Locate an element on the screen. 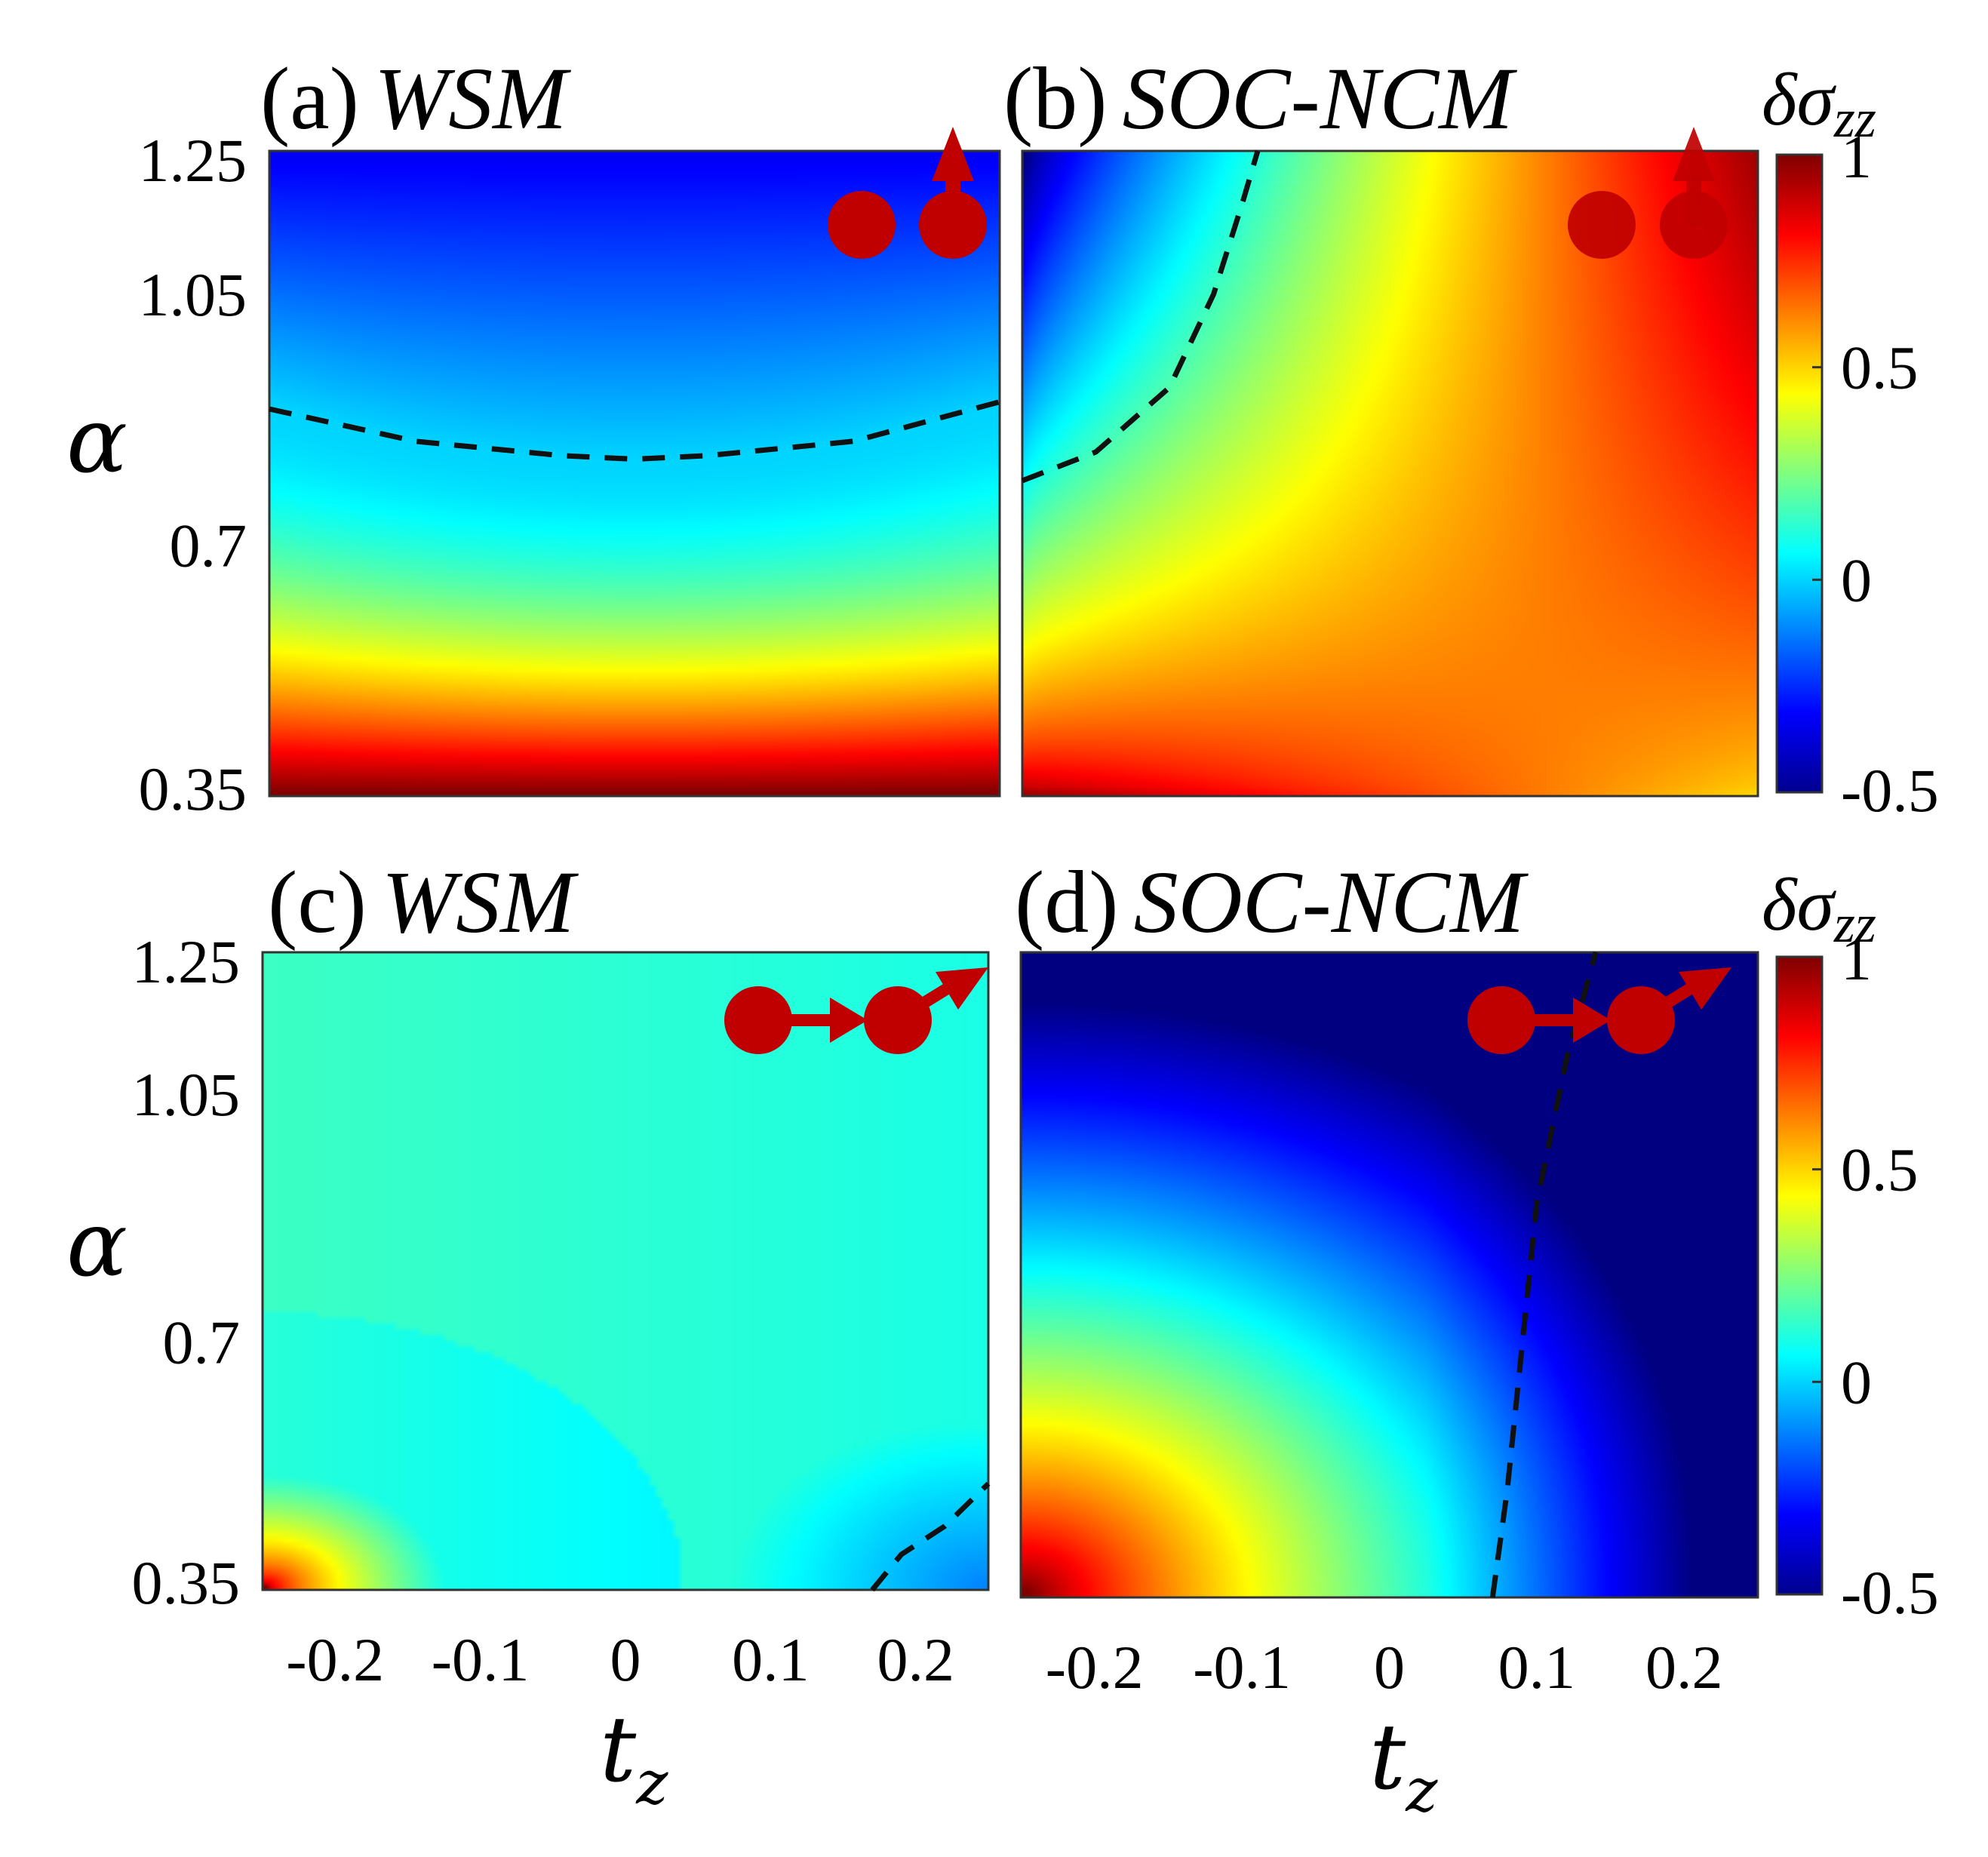 This screenshot has width=1988, height=1857. panel-a-magnetization-icon is located at coordinates (908, 193).